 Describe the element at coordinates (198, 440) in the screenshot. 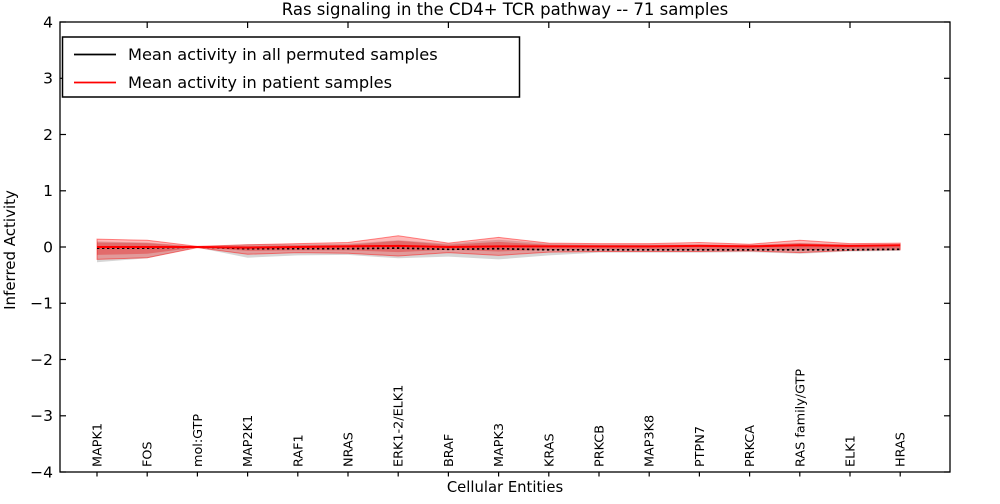

I see `entity-label: mol:GTP` at that location.